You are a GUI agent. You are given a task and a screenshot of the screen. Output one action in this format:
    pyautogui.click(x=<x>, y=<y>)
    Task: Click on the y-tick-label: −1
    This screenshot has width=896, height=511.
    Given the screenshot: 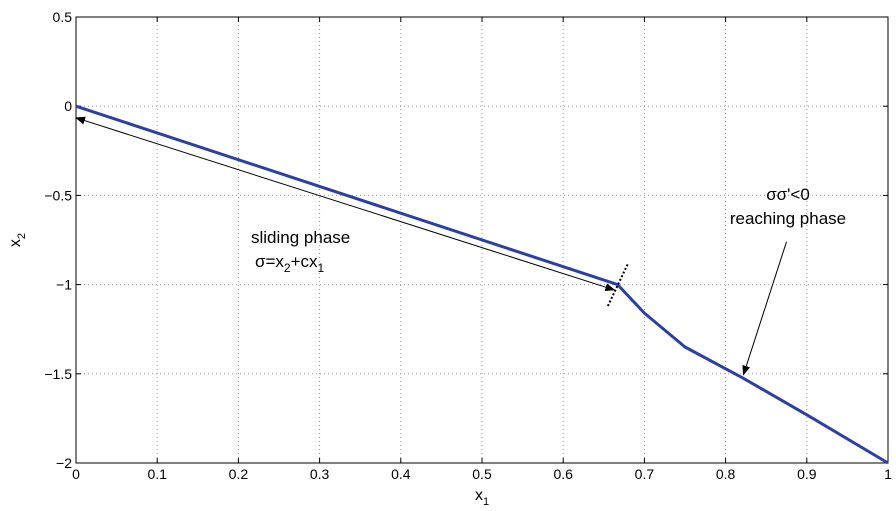 What is the action you would take?
    pyautogui.click(x=64, y=285)
    